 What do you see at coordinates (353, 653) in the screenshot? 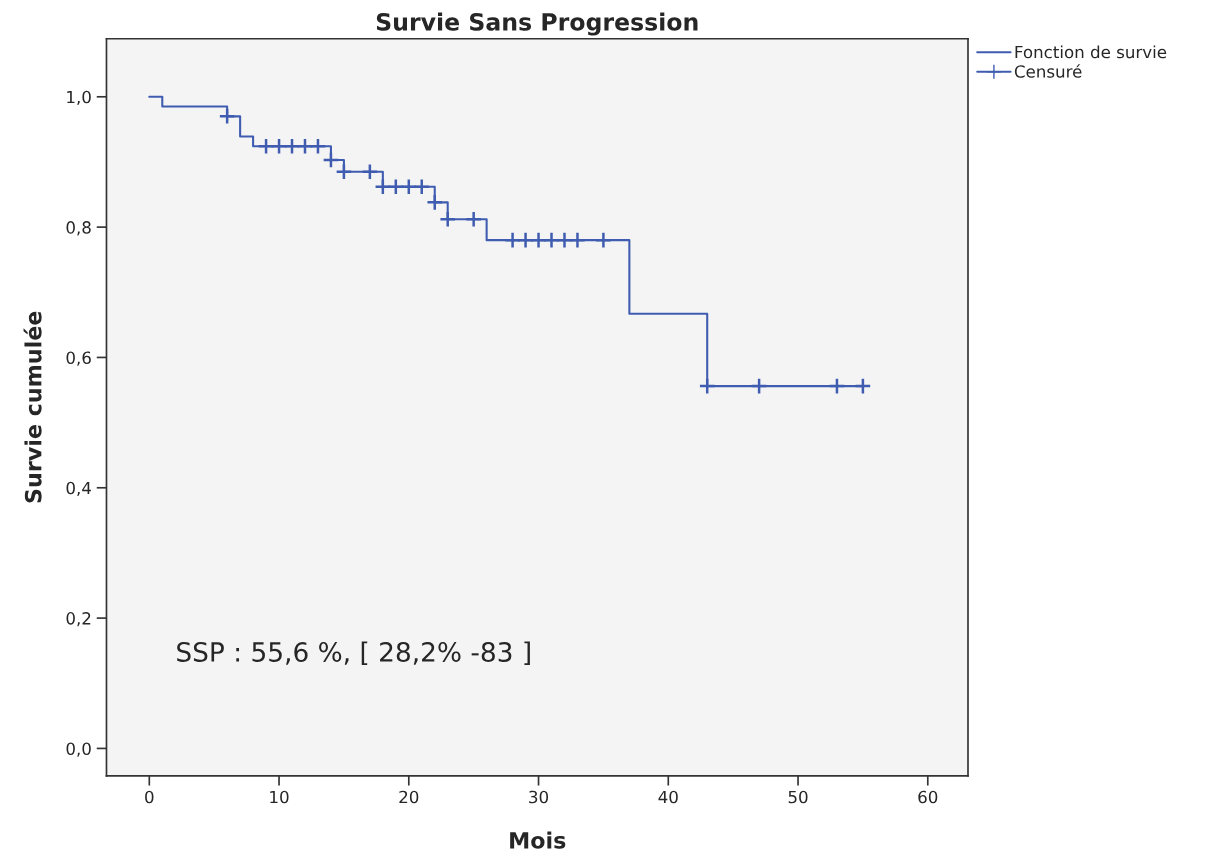
I see `annotation: SSP : 55,6 %, [ 28,2% -83 ]` at bounding box center [353, 653].